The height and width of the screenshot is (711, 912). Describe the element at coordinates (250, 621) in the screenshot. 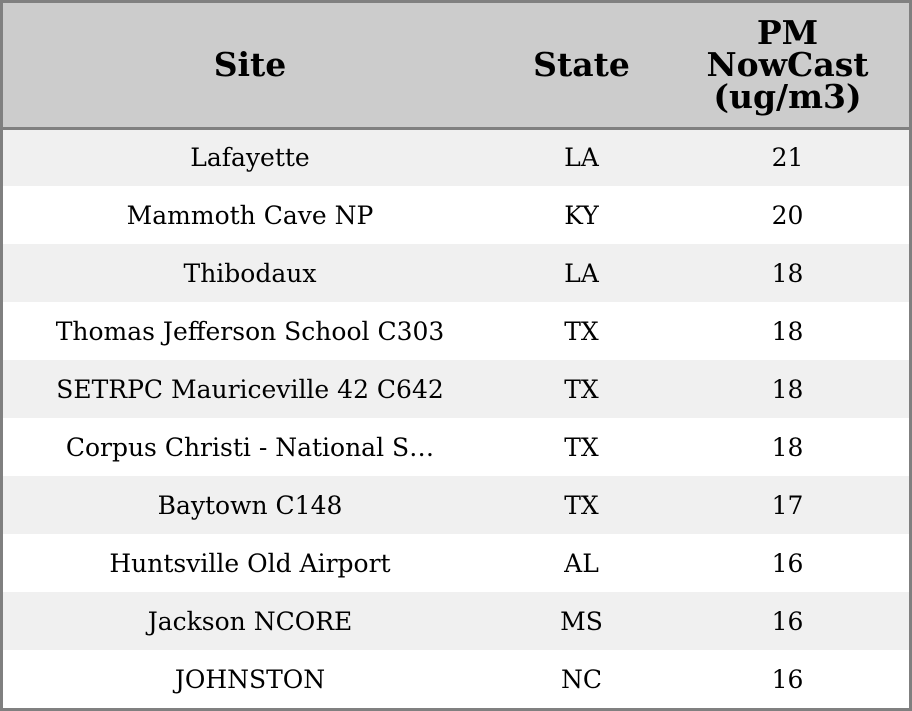

I see `cell-site: Jackson NCORE` at that location.